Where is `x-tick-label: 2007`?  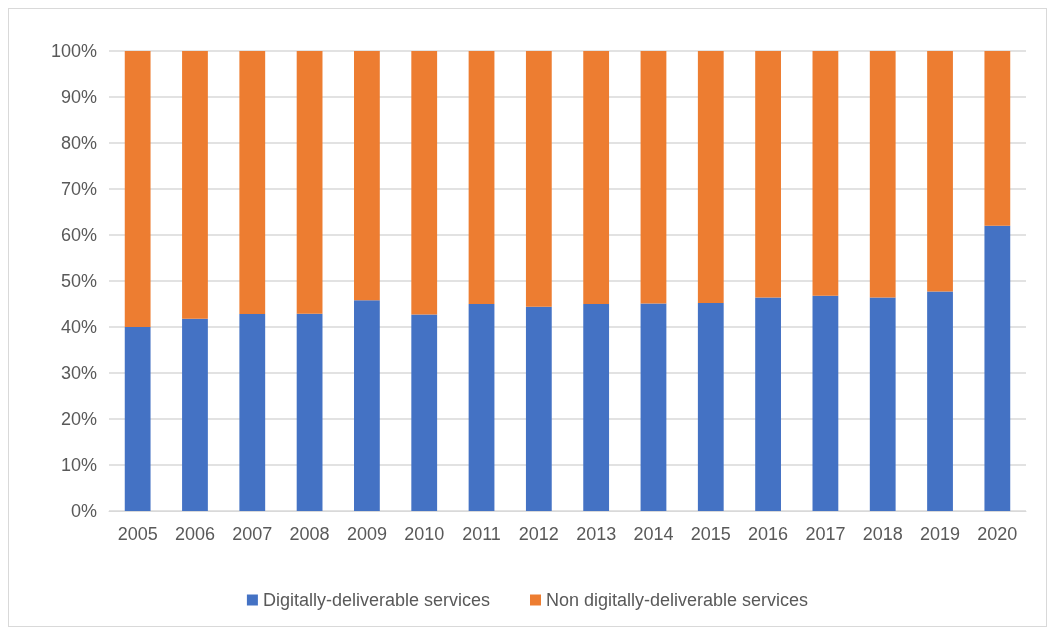 x-tick-label: 2007 is located at coordinates (252, 534).